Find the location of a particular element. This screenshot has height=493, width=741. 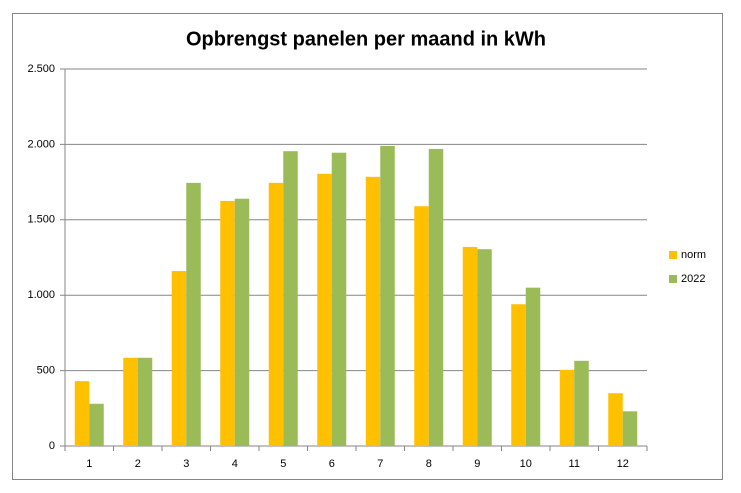

x-tick-label: 9 is located at coordinates (477, 464).